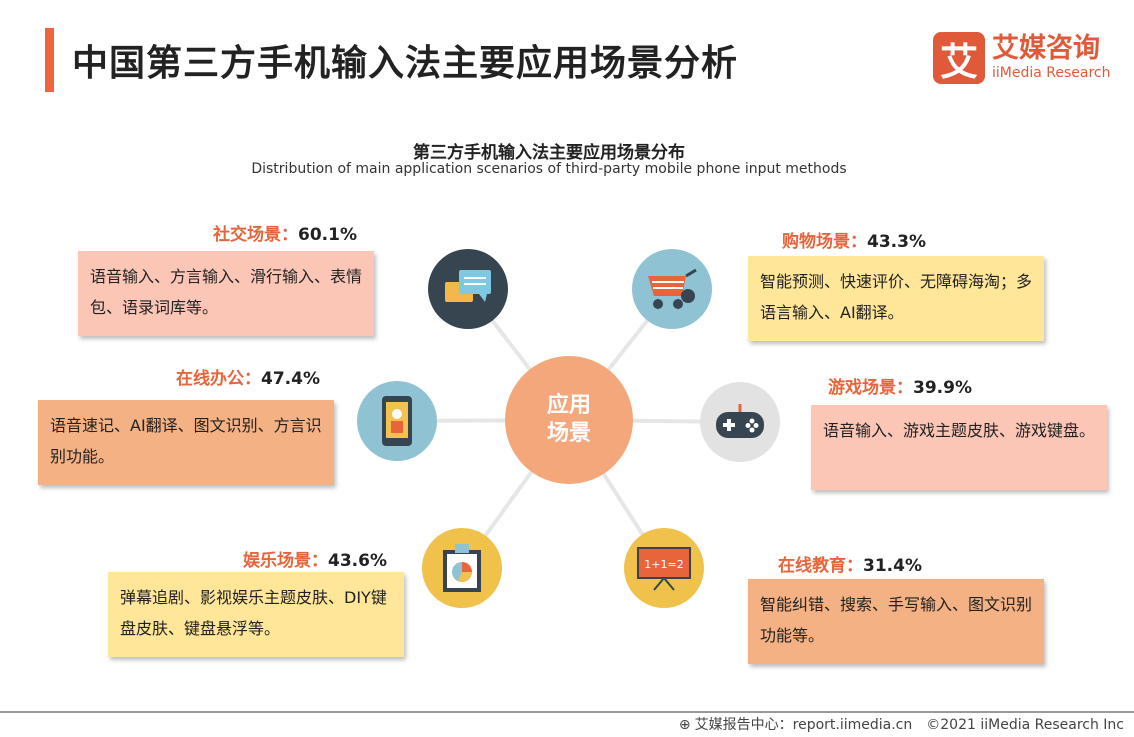 The height and width of the screenshot is (737, 1134). Describe the element at coordinates (672, 289) in the screenshot. I see `shopping-cart-icon` at that location.